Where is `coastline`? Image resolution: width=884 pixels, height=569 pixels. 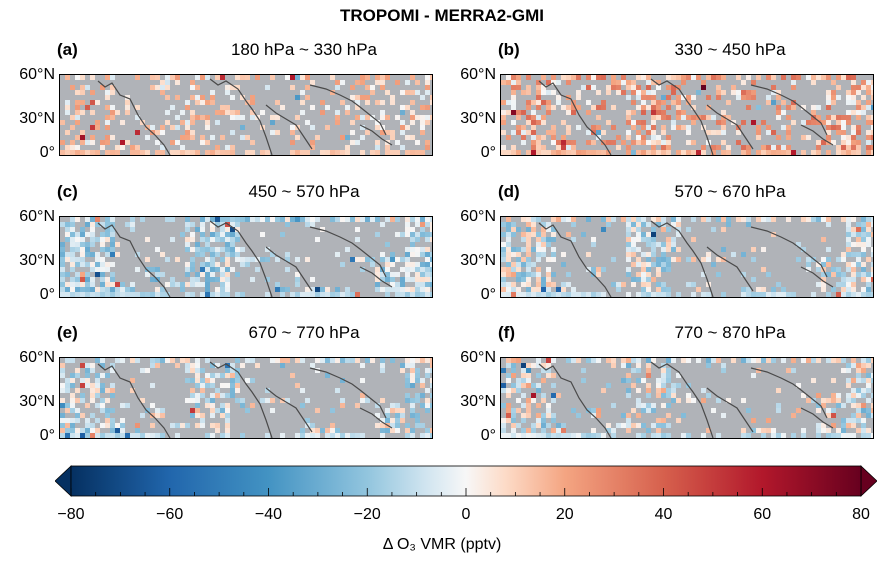
coastline is located at coordinates (241, 258).